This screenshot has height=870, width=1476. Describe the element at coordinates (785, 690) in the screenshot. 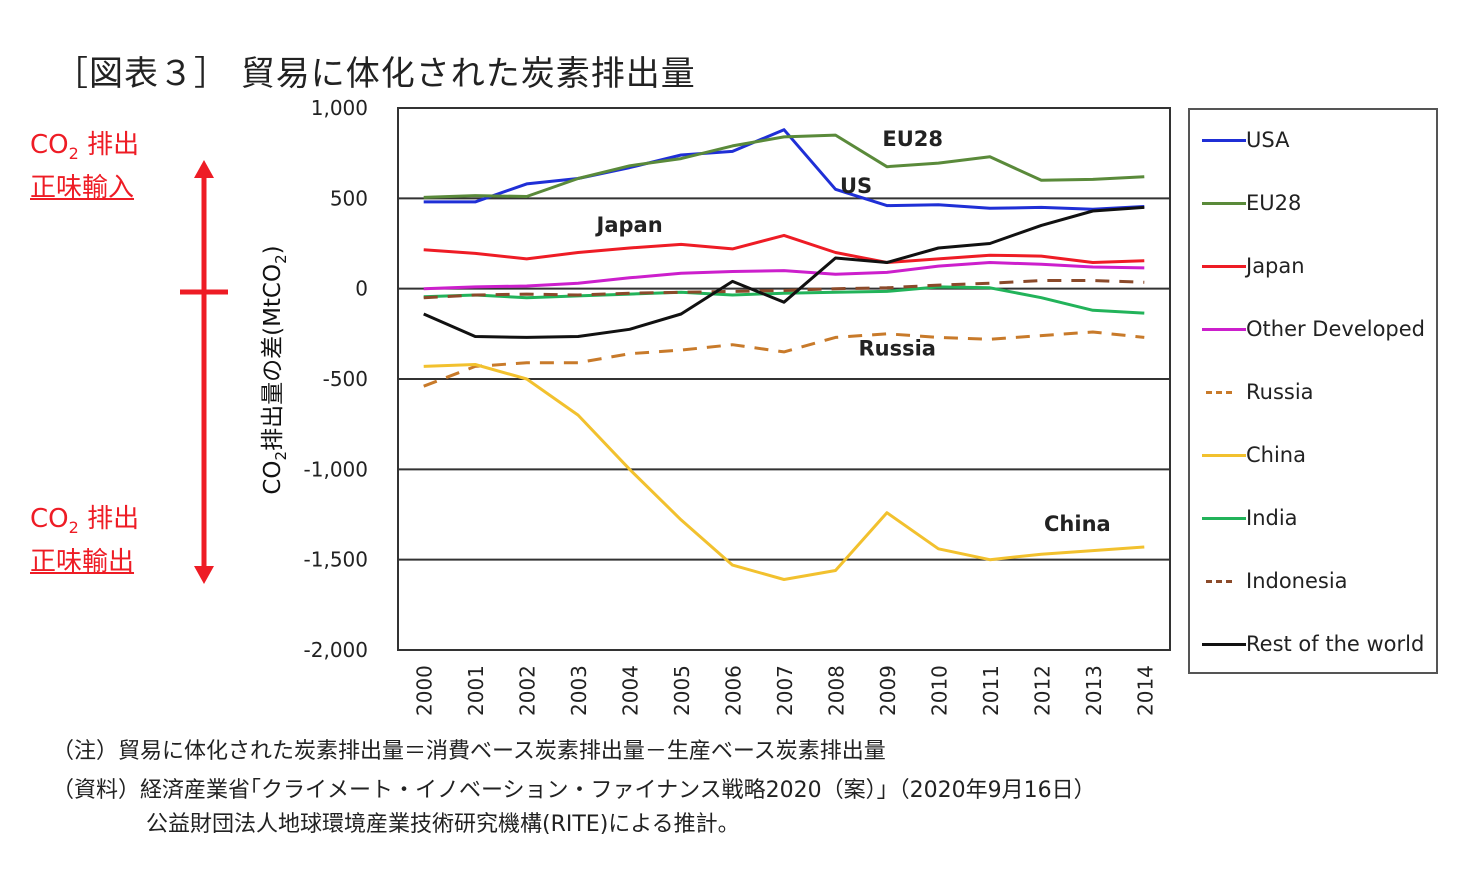

I see `x-tick-label: 2007` at that location.